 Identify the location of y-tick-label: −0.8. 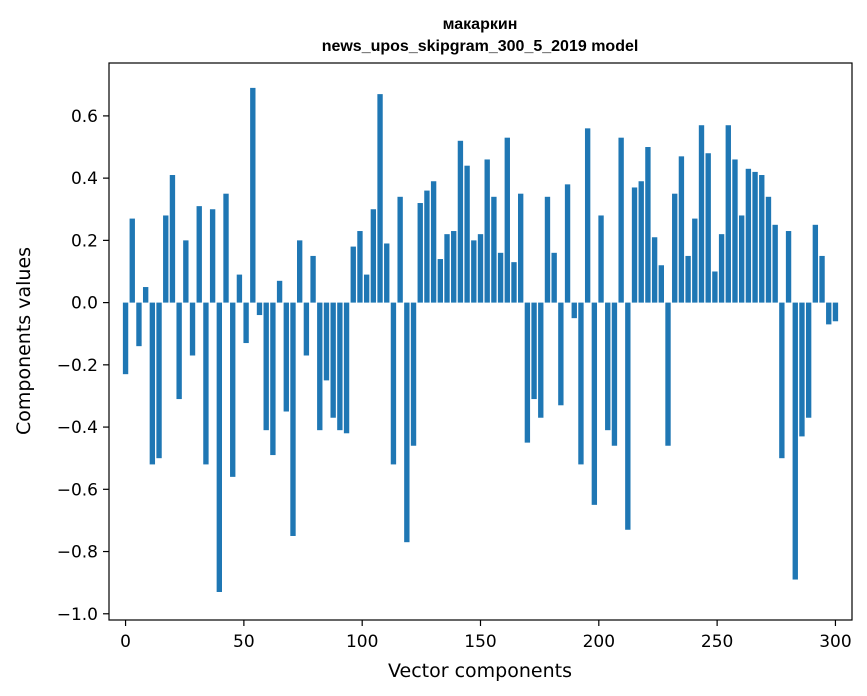
(77, 553).